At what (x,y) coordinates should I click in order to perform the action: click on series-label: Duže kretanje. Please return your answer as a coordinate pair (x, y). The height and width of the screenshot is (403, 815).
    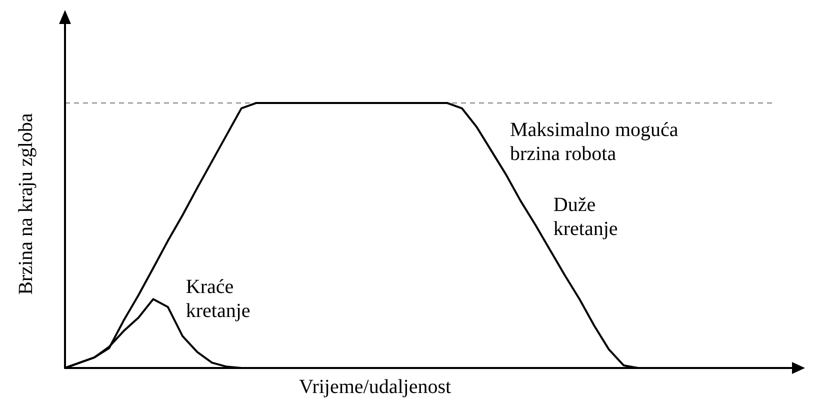
    Looking at the image, I should click on (585, 217).